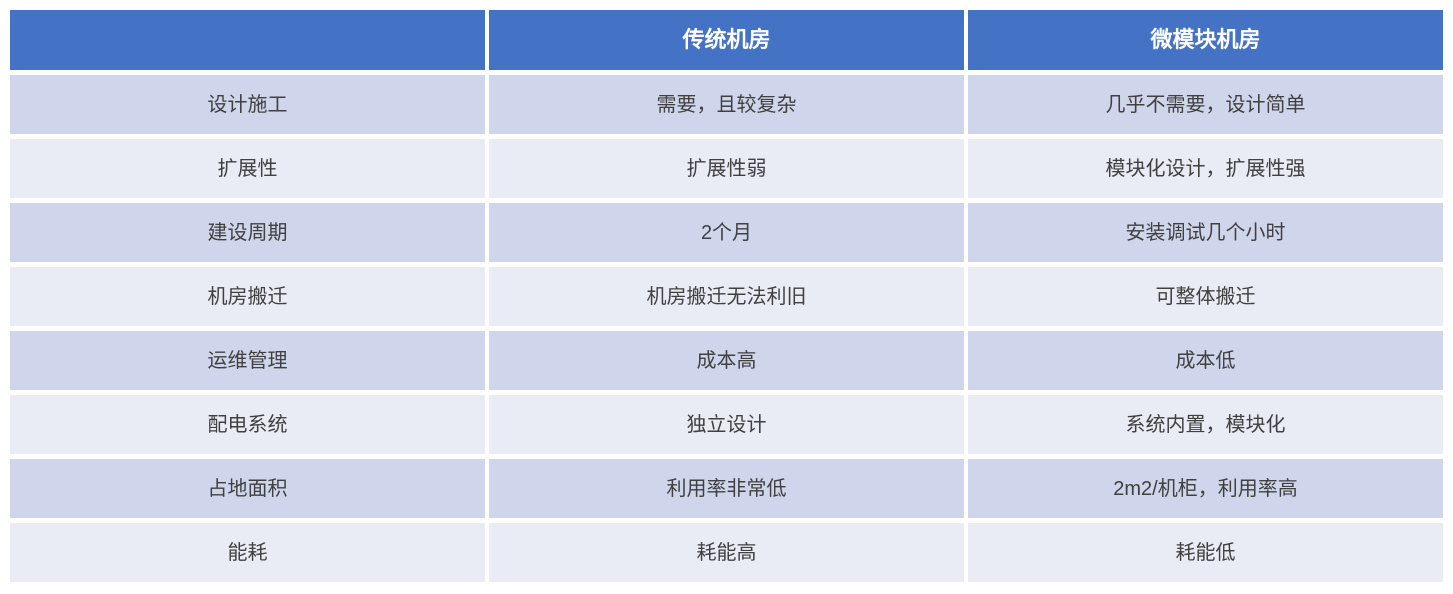  I want to click on row-label-footprint: 占地面积, so click(247, 488).